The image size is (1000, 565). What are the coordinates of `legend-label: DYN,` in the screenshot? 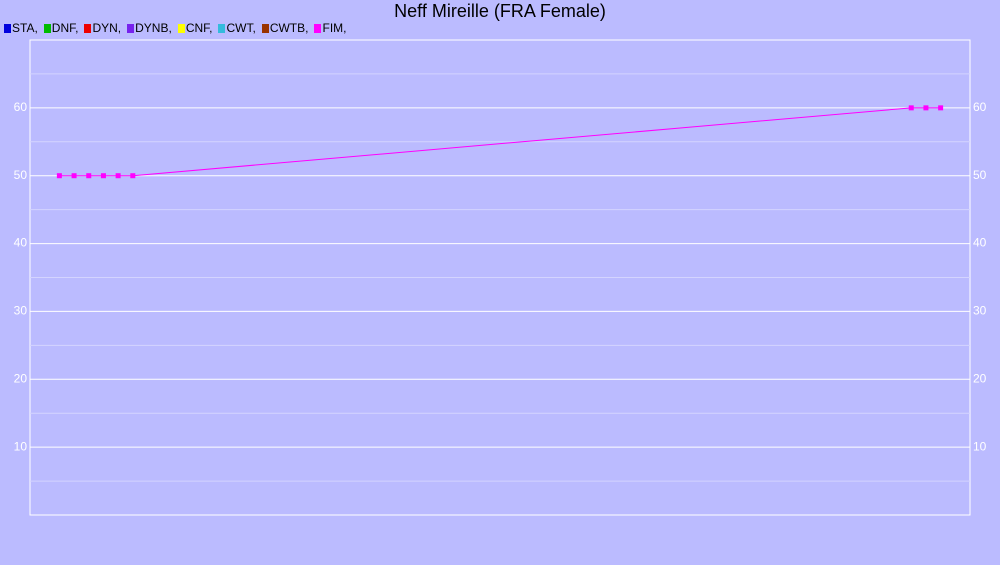 It's located at (107, 28).